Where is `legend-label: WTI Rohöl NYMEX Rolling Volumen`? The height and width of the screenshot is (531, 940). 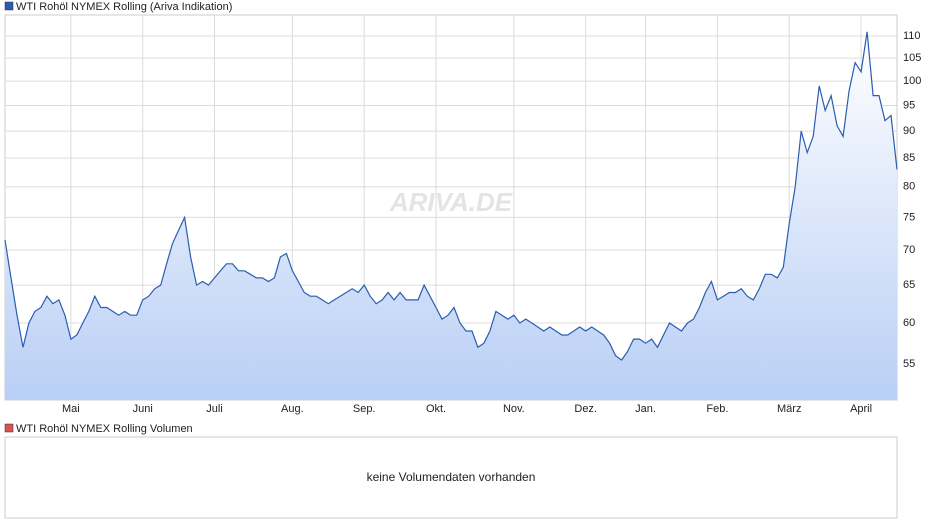 legend-label: WTI Rohöl NYMEX Rolling Volumen is located at coordinates (104, 429).